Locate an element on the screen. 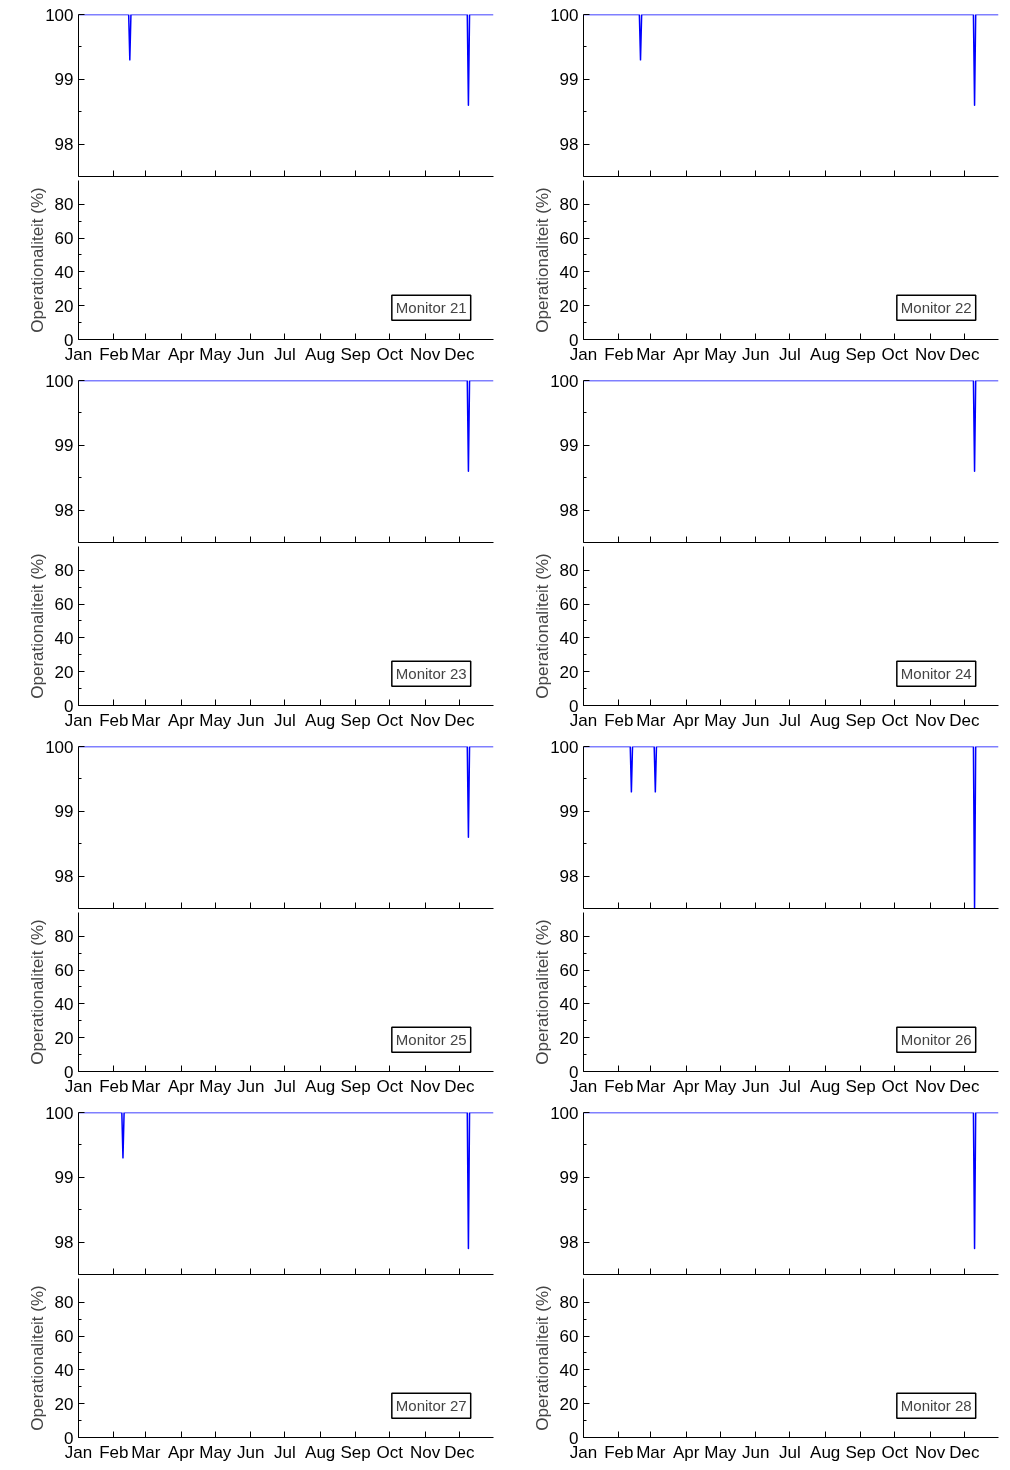 Image resolution: width=1010 pixels, height=1470 pixels. annotation: Monitor 22 is located at coordinates (936, 308).